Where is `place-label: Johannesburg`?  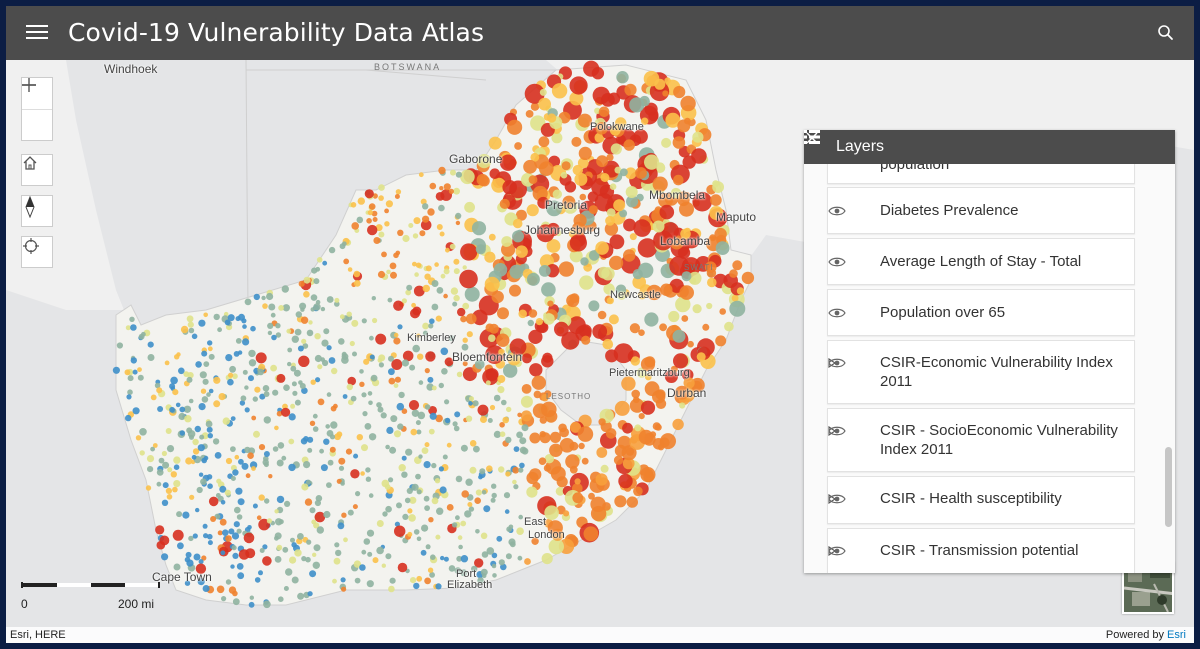
place-label: Johannesburg is located at coordinates (562, 230).